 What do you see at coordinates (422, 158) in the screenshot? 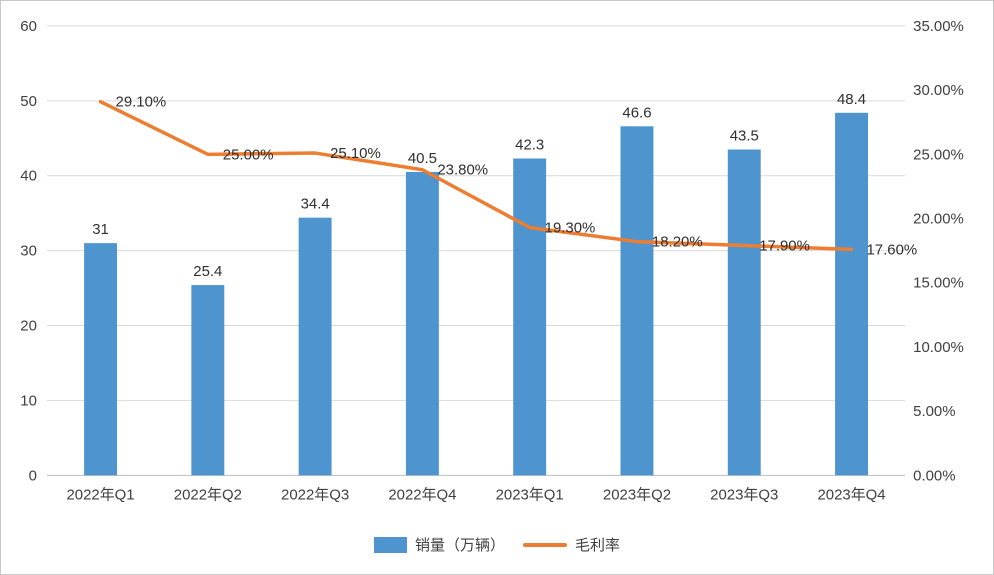
I see `bar-value-label: 40.5` at bounding box center [422, 158].